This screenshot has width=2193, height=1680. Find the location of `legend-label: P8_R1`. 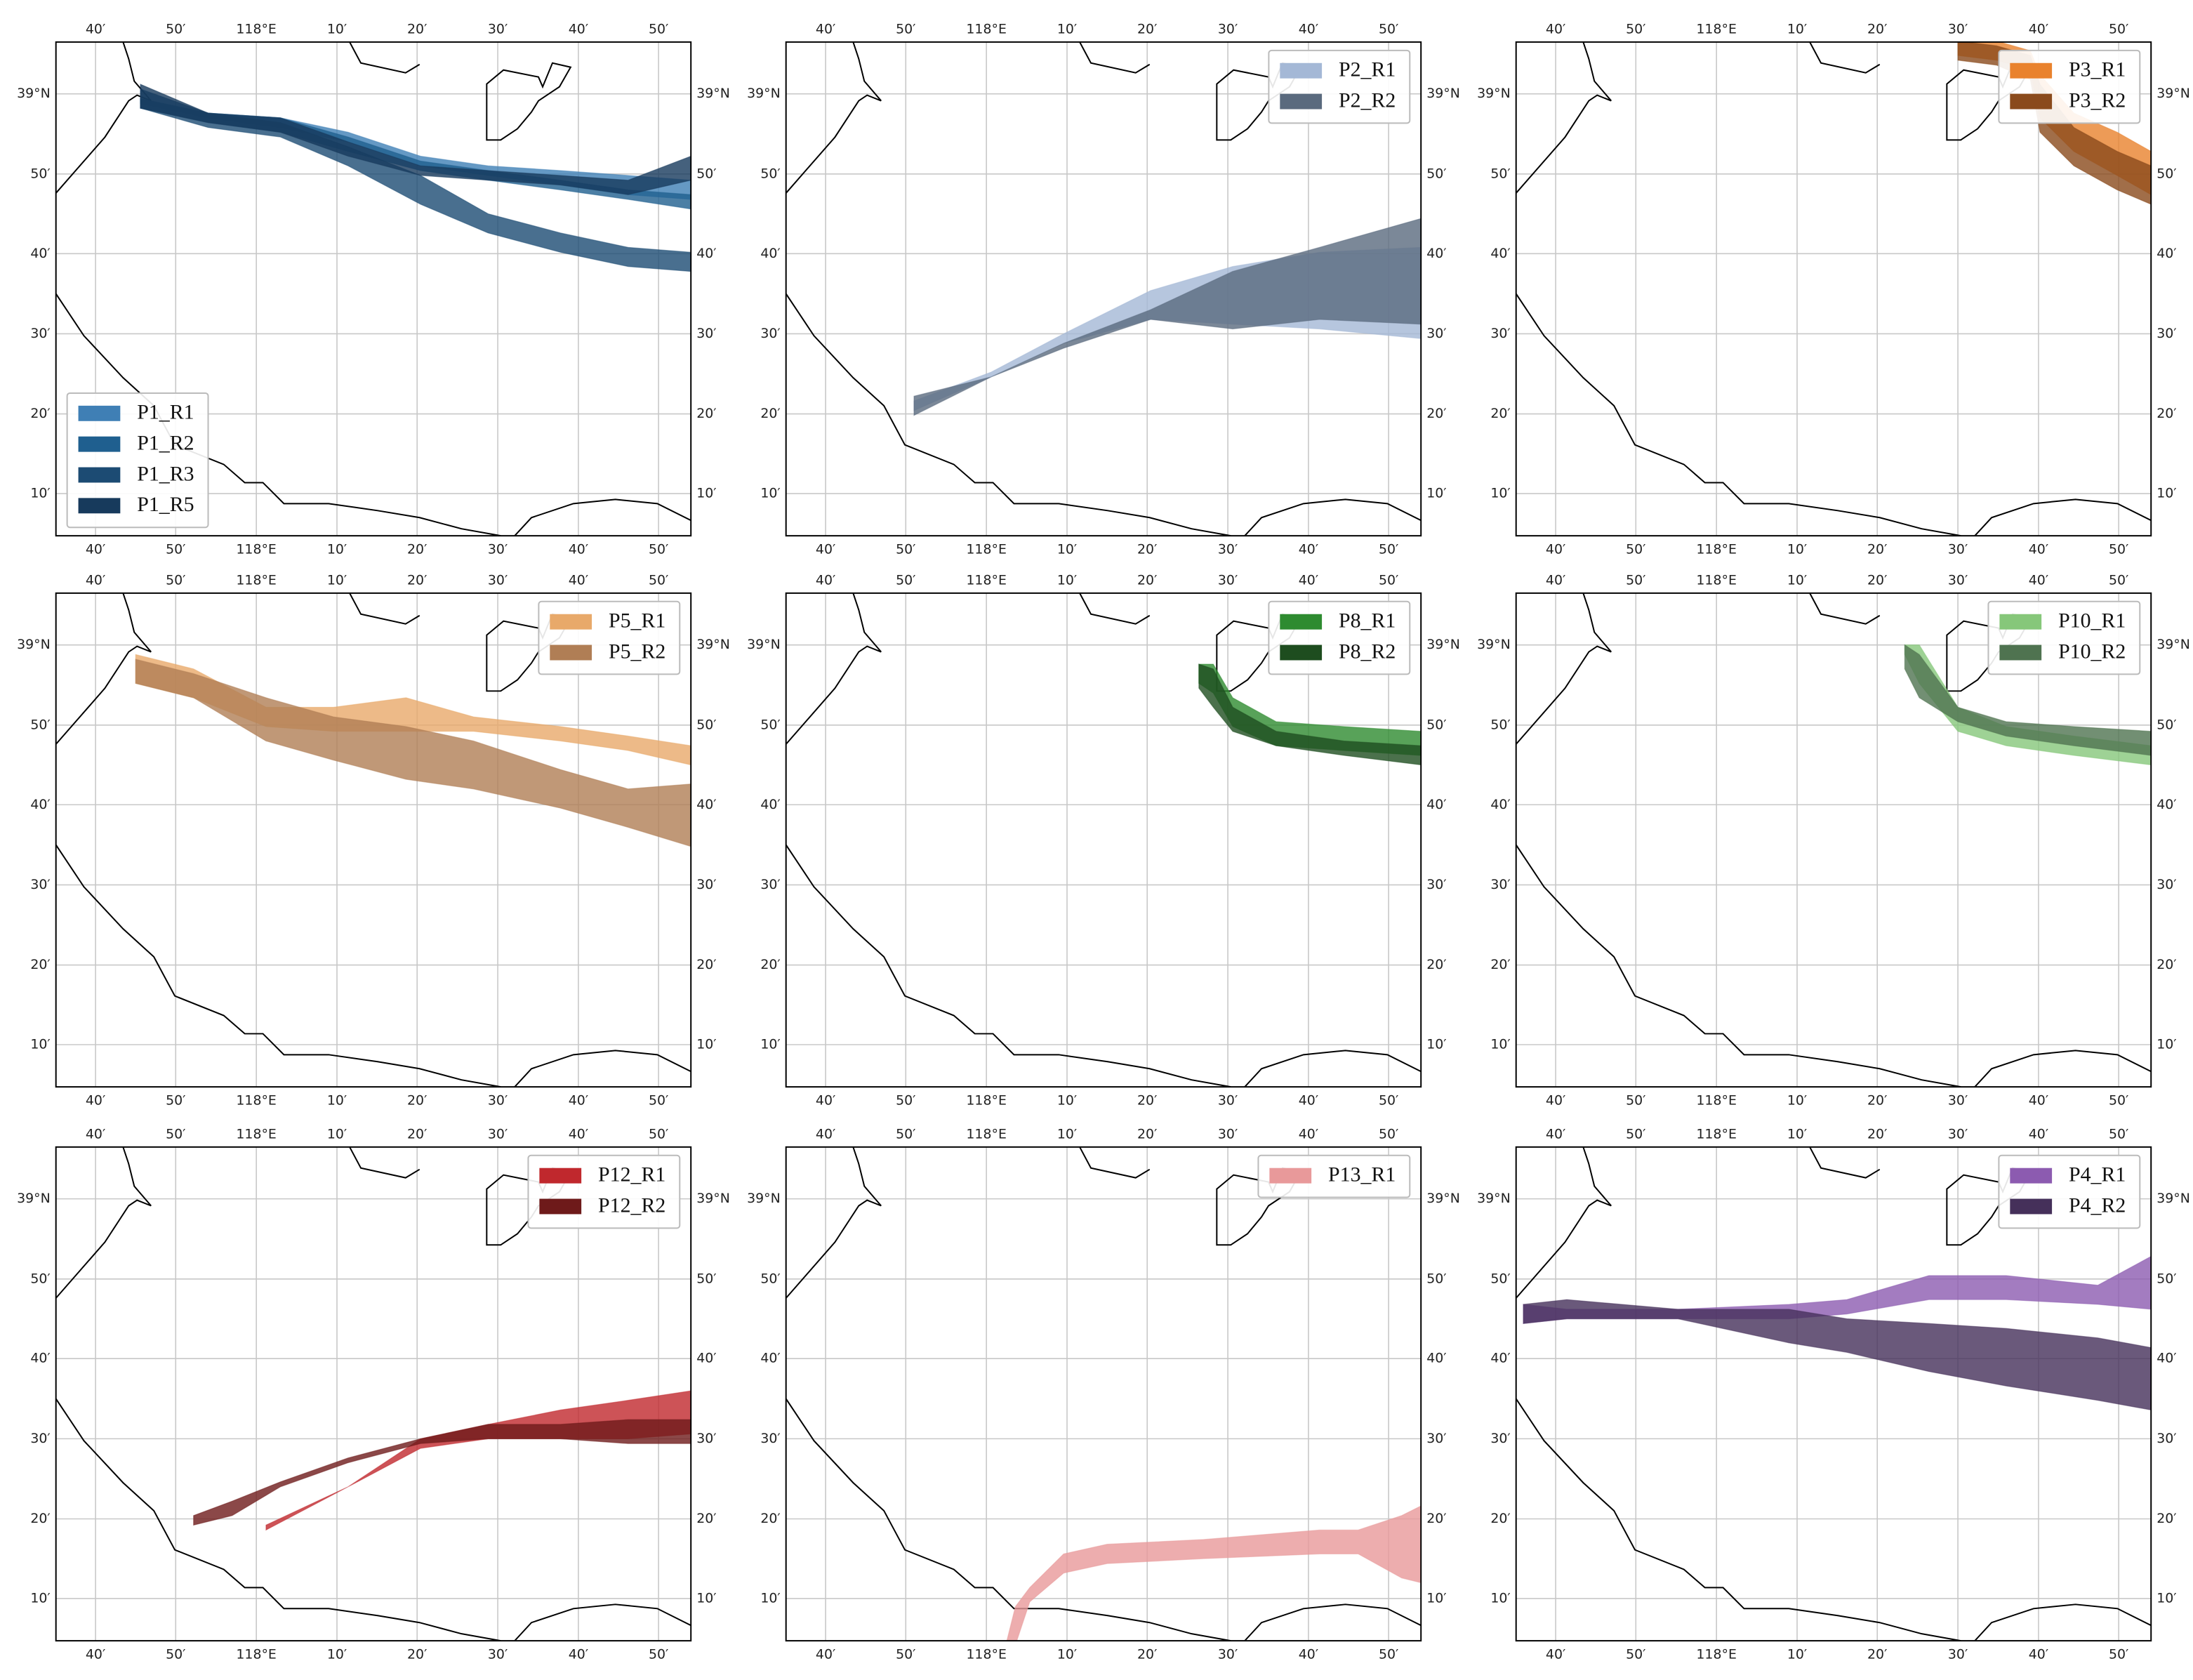

legend-label: P8_R1 is located at coordinates (1367, 621).